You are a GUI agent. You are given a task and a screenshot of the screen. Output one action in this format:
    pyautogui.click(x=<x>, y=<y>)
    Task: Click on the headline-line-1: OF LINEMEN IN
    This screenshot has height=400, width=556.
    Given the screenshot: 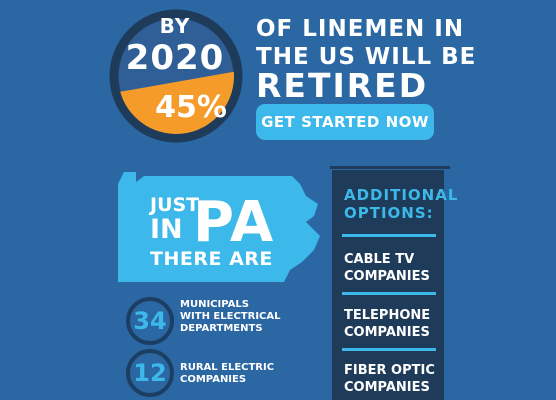 What is the action you would take?
    pyautogui.click(x=360, y=29)
    